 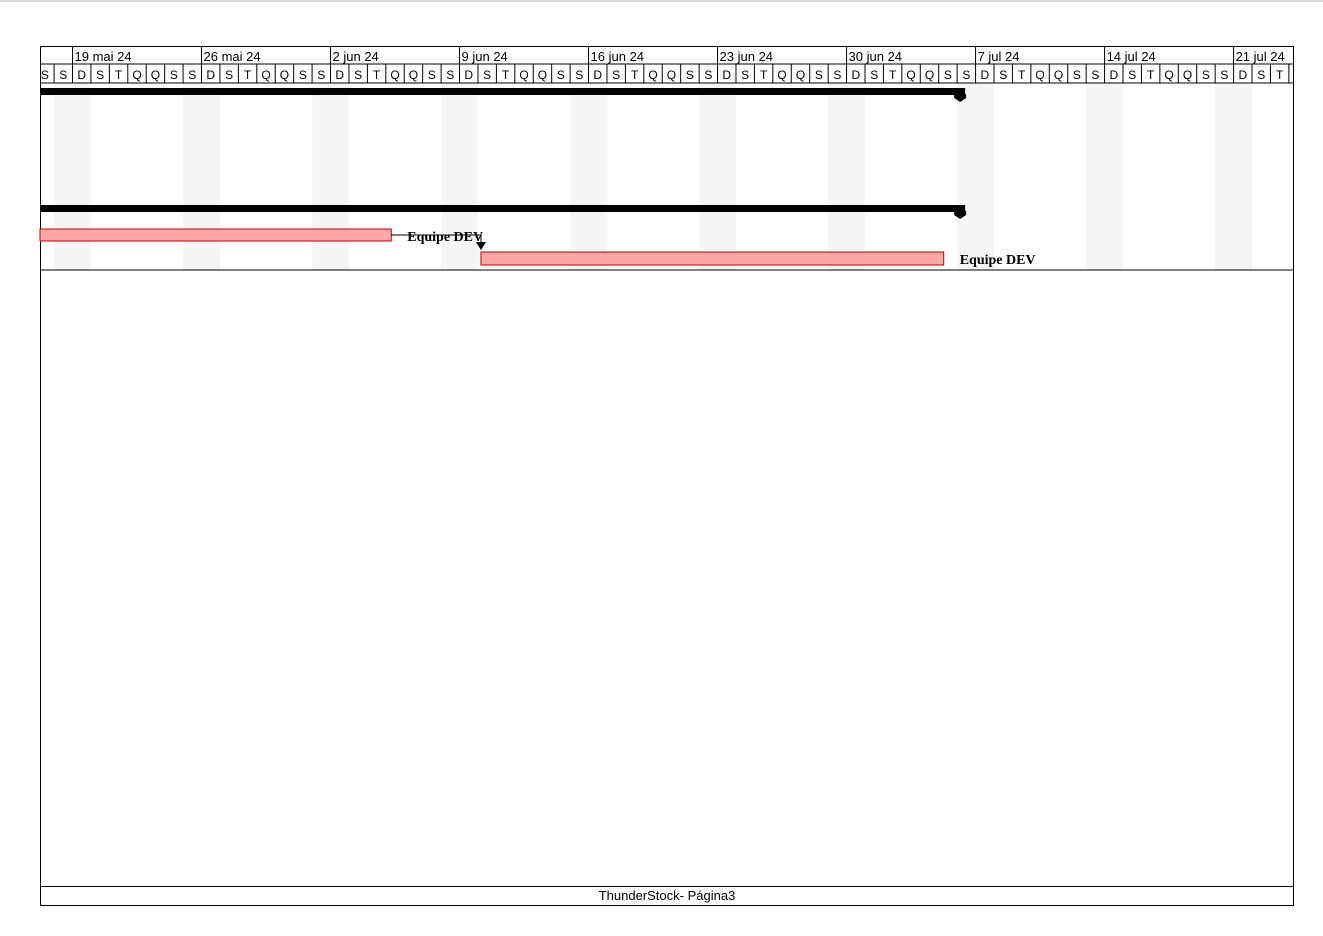 I want to click on week-label: 19 mai 24, so click(x=103, y=56).